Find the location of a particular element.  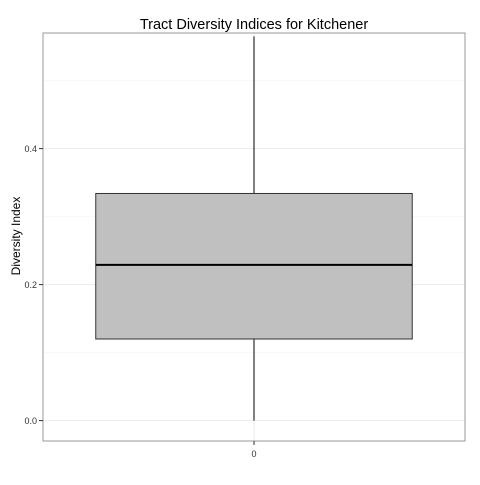

y-tick-label: 0.0 is located at coordinates (30, 421).